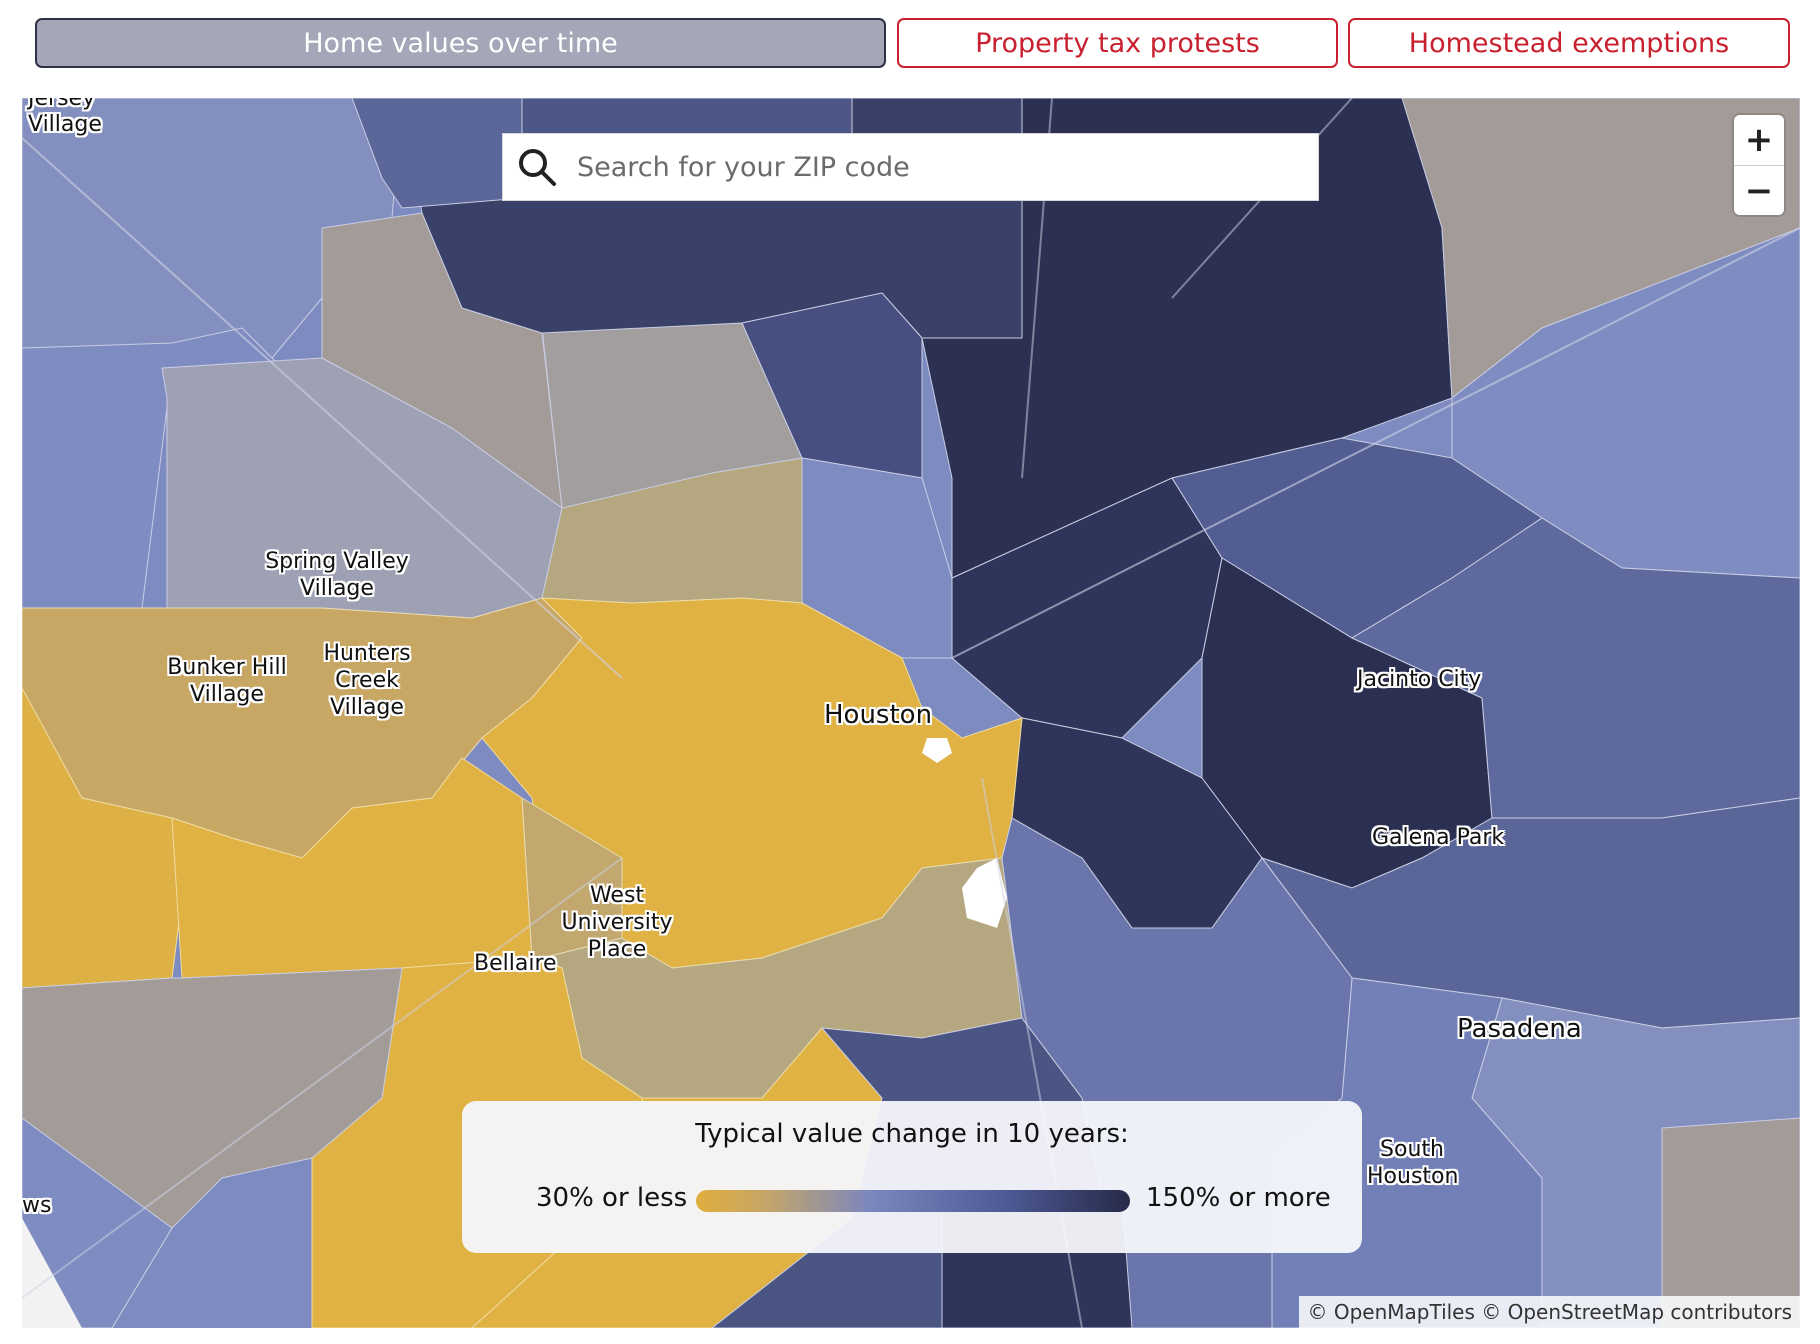  Describe the element at coordinates (1569, 43) in the screenshot. I see `tab-homestead-exemptions: Homestead exemptions` at that location.